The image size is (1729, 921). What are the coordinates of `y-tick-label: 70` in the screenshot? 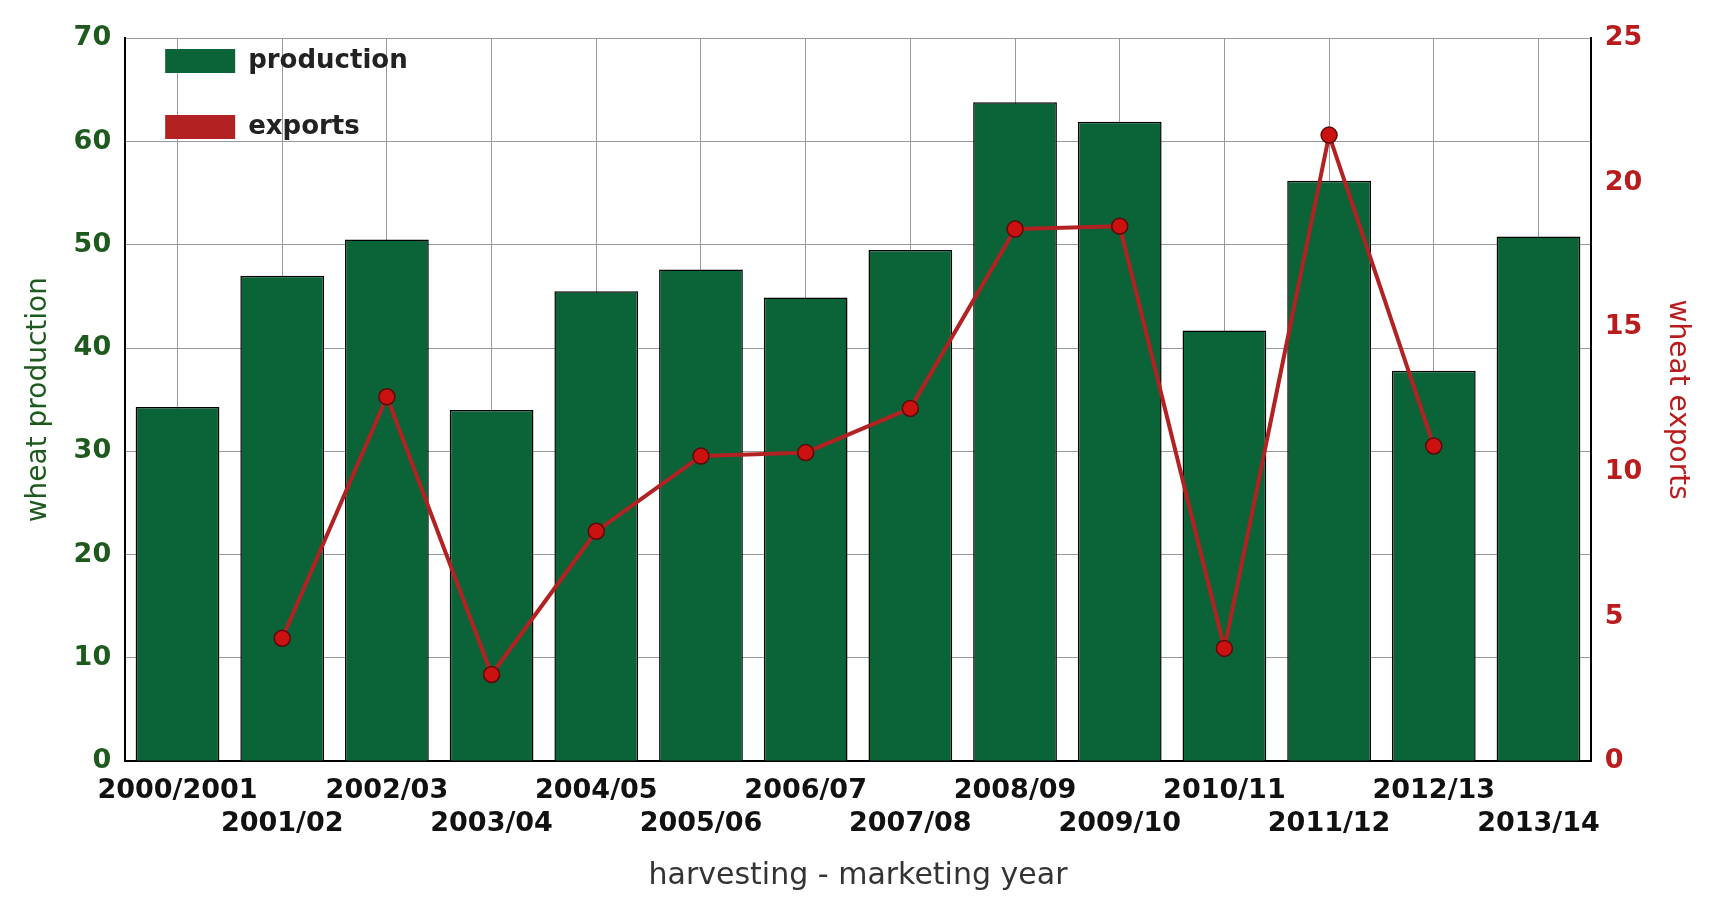 It's located at (92, 36).